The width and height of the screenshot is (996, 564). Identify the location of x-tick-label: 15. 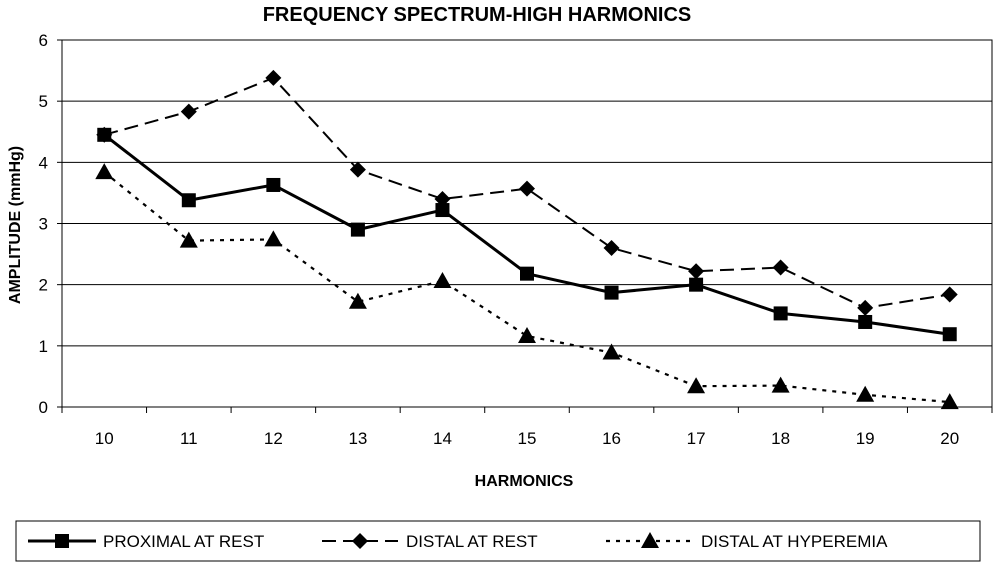
(527, 438).